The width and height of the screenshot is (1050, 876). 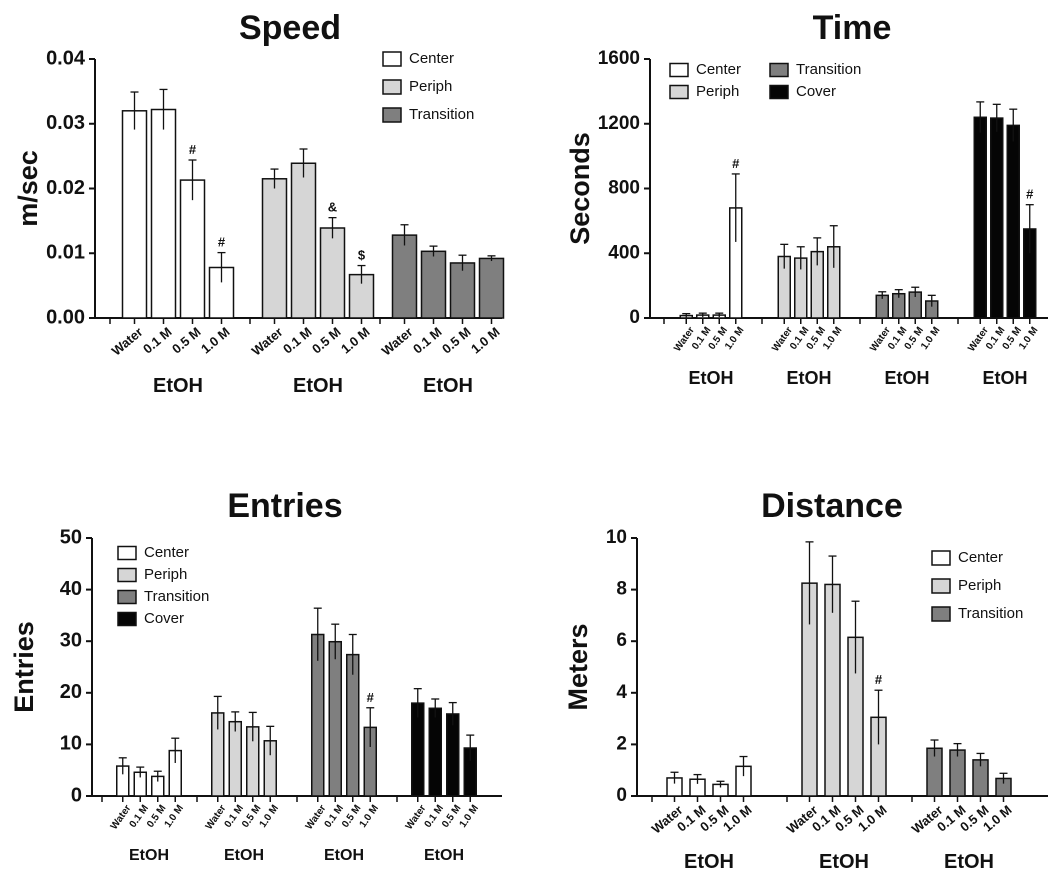 I want to click on distance-legend-swatch, so click(x=941, y=614).